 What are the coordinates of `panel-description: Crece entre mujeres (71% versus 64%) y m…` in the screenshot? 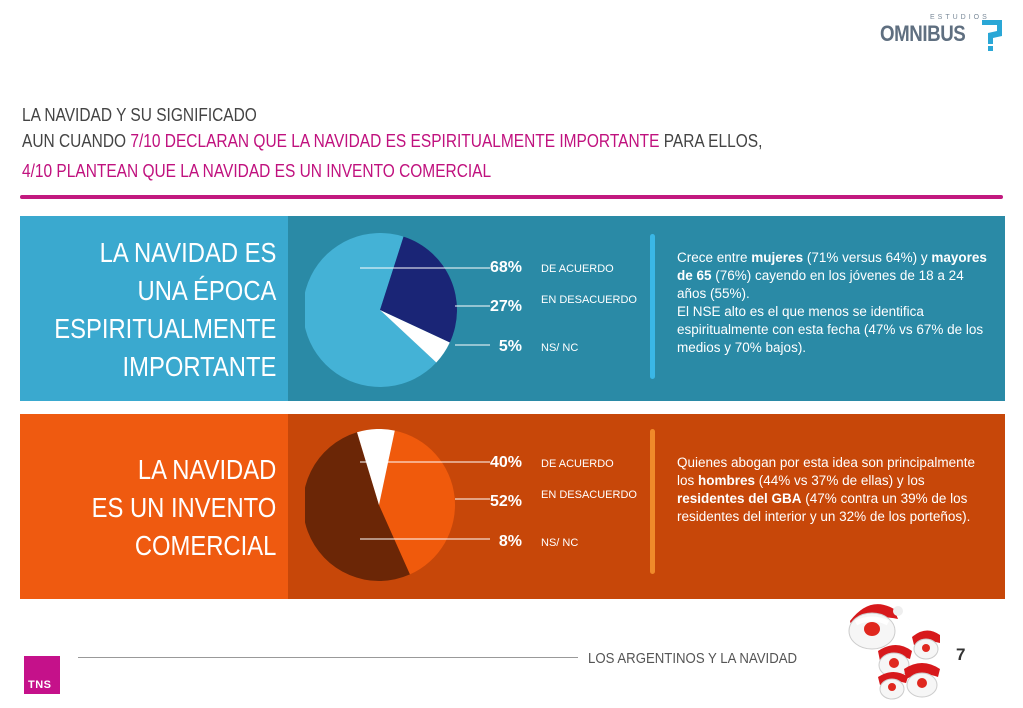 It's located at (836, 303).